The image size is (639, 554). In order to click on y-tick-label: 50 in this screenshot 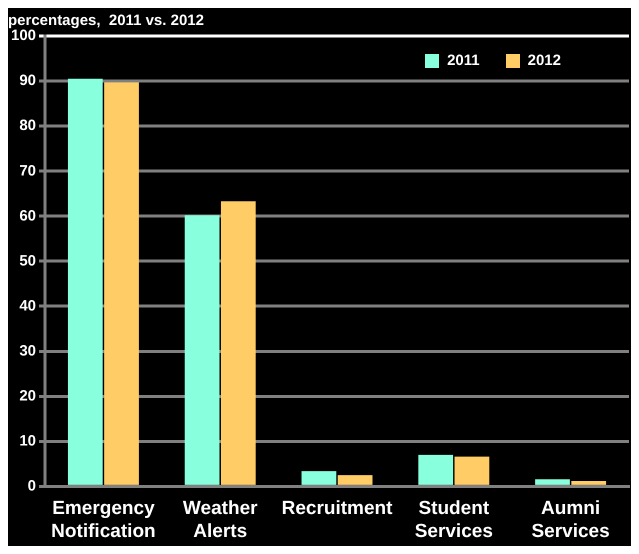, I will do `click(27, 261)`.